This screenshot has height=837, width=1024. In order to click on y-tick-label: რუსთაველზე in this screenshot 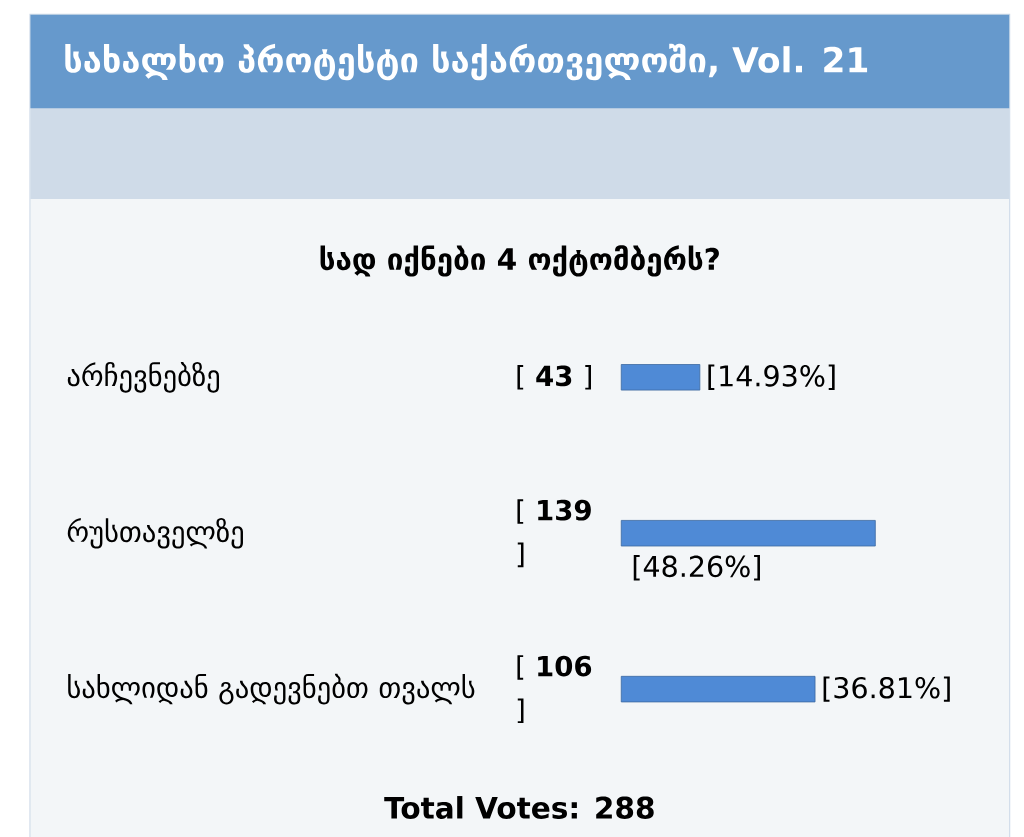, I will do `click(155, 533)`.